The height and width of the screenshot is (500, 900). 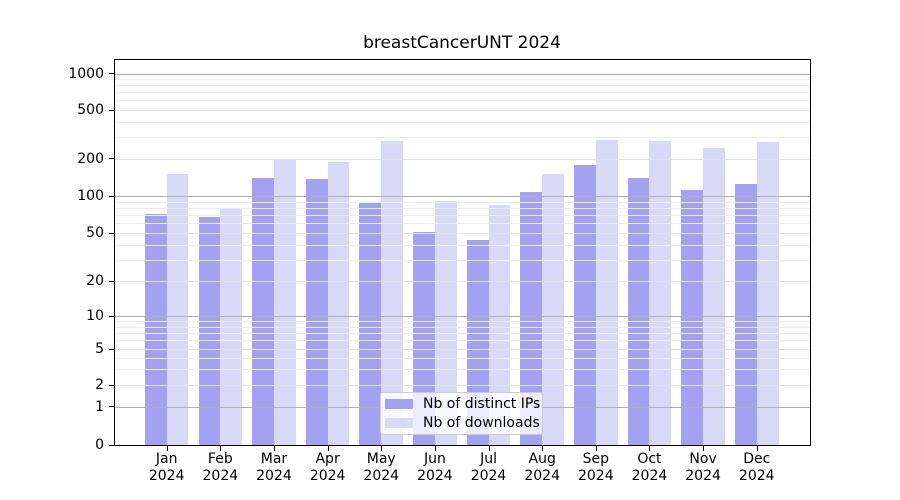 What do you see at coordinates (481, 422) in the screenshot?
I see `legend-label-downloads: Nb of downloads` at bounding box center [481, 422].